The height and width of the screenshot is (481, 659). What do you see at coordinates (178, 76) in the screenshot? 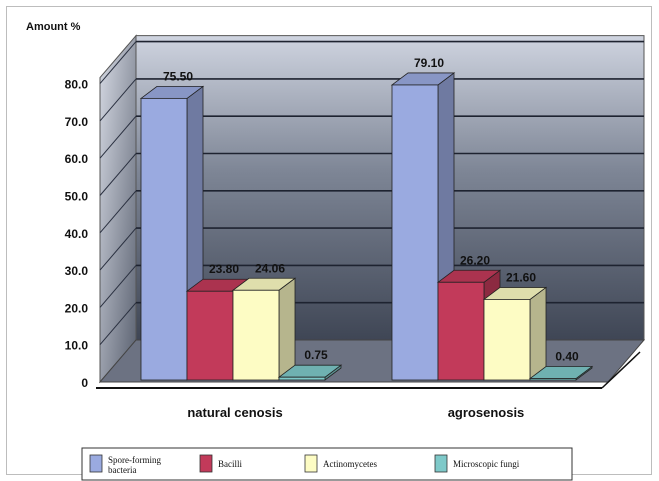
I see `data-label: 75.50` at bounding box center [178, 76].